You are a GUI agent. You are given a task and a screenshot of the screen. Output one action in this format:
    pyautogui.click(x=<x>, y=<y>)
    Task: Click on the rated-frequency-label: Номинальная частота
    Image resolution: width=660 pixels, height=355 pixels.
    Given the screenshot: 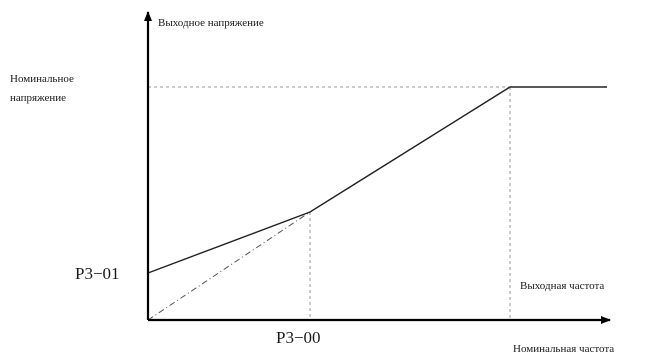 What is the action you would take?
    pyautogui.click(x=563, y=349)
    